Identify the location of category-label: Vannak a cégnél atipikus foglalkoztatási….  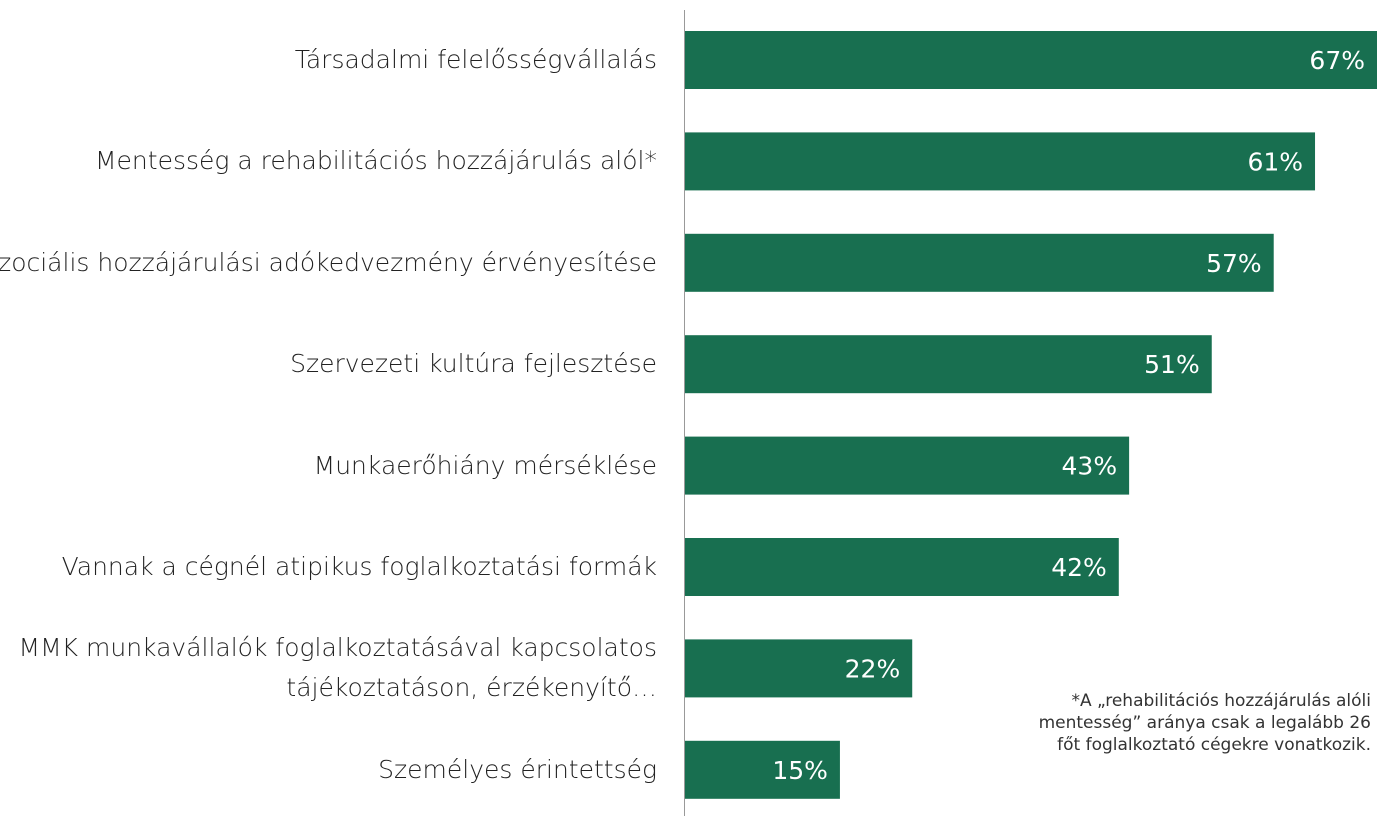
(359, 566).